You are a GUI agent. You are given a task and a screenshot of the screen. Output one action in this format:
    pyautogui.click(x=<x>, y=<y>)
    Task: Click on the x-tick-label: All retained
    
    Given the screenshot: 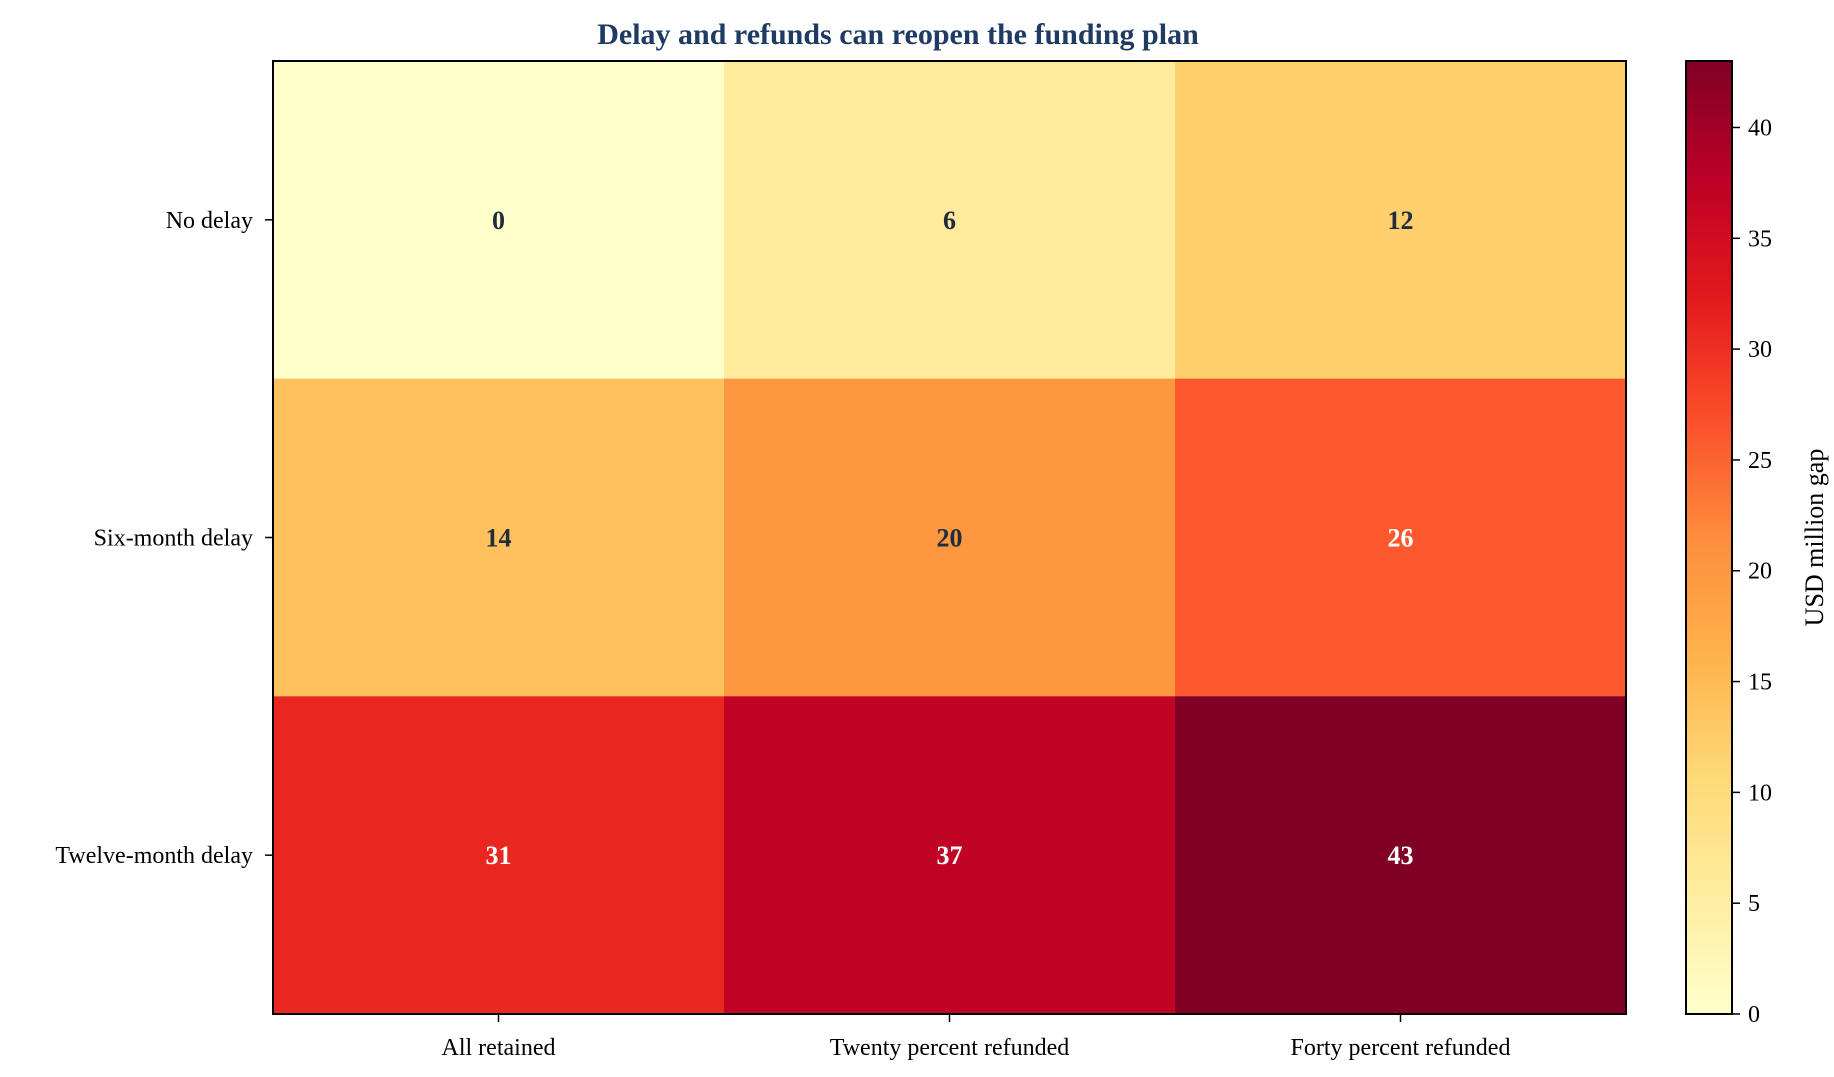 What is the action you would take?
    pyautogui.click(x=499, y=1048)
    